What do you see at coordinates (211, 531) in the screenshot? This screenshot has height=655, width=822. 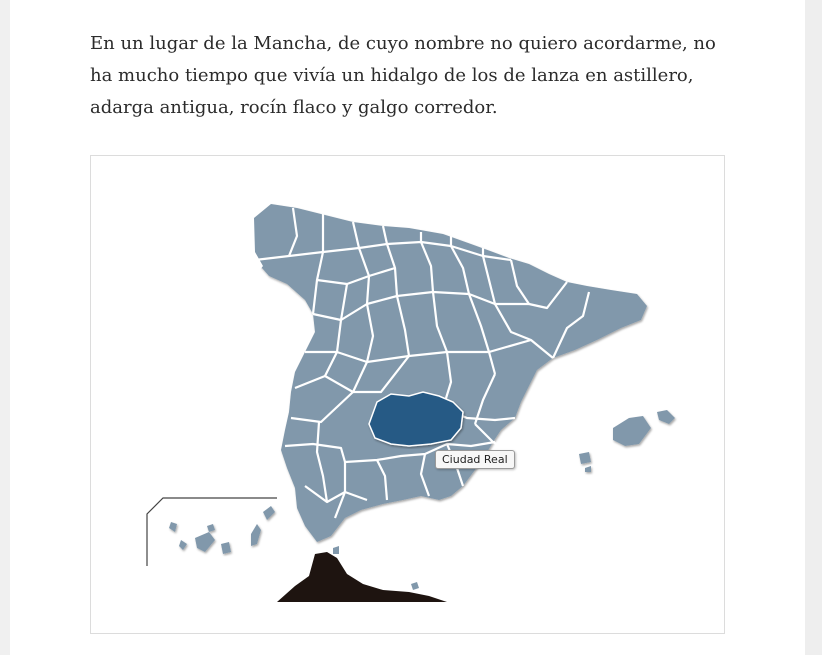 I see `canary-islands-inset` at bounding box center [211, 531].